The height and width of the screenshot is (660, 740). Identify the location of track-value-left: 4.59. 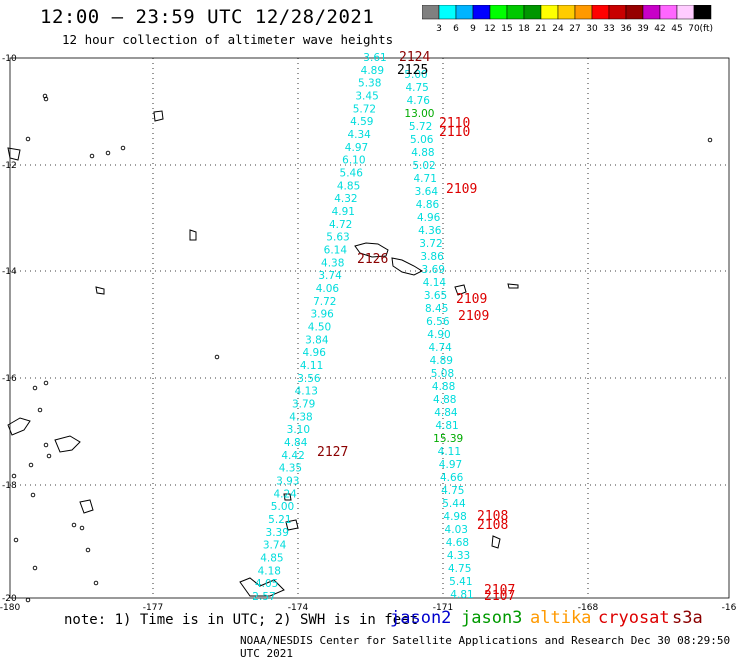
(361, 122).